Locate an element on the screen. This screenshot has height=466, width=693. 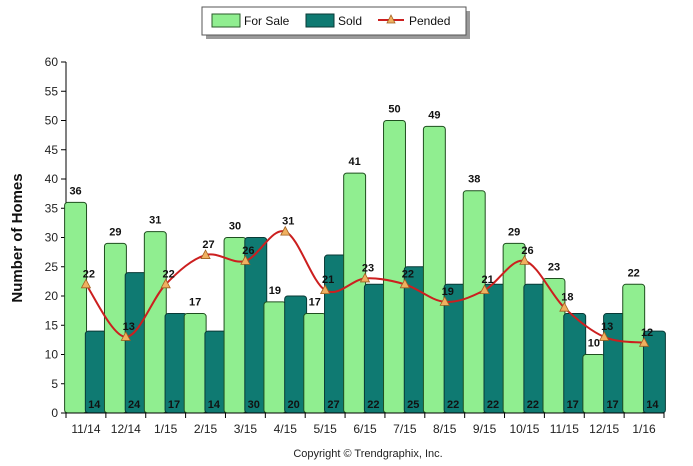
x-tick-label: 11/14 is located at coordinates (85, 429).